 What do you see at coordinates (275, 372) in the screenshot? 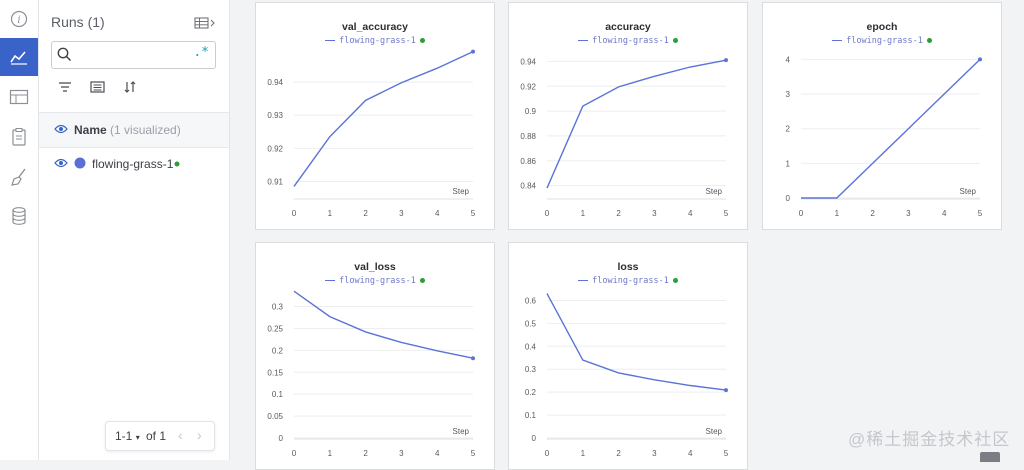
I see `y-tick-label: 0.15` at bounding box center [275, 372].